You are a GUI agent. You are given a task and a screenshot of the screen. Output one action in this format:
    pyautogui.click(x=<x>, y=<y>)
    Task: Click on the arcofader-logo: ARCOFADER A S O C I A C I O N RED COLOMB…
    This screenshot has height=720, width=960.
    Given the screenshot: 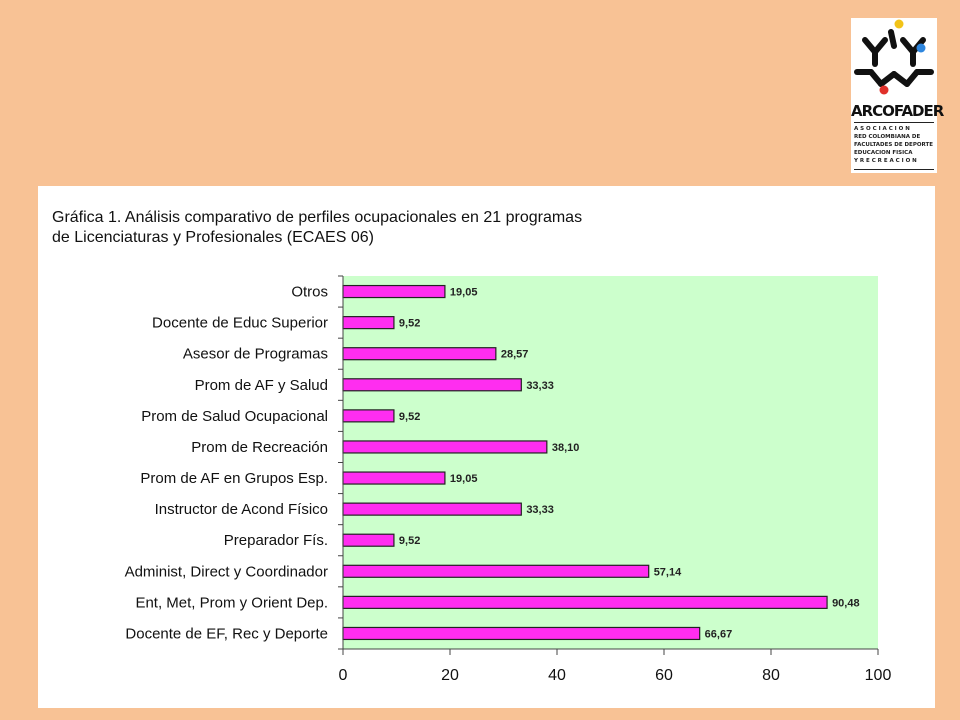 What is the action you would take?
    pyautogui.click(x=897, y=95)
    